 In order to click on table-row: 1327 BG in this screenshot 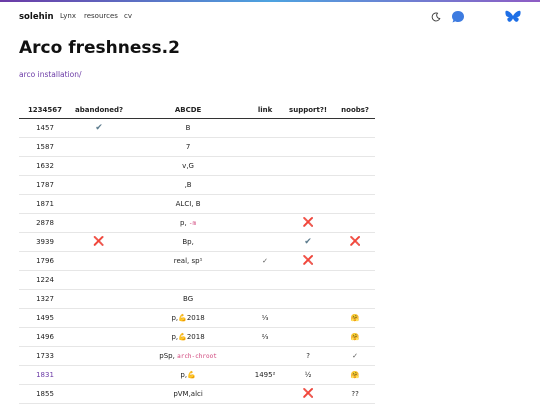, I will do `click(197, 299)`.